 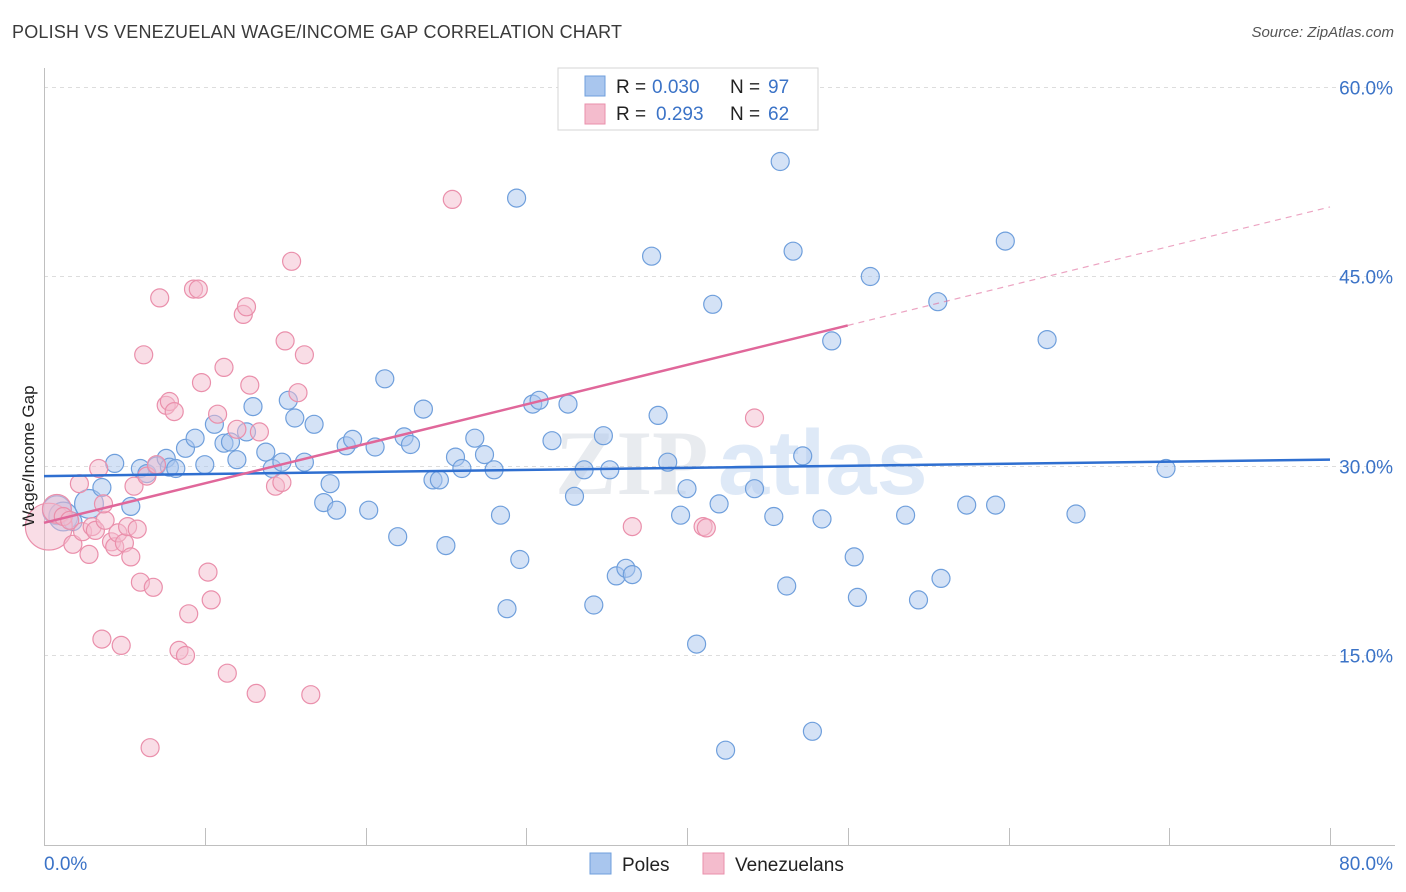 I want to click on legend-n-value-poles: 97, so click(x=778, y=87).